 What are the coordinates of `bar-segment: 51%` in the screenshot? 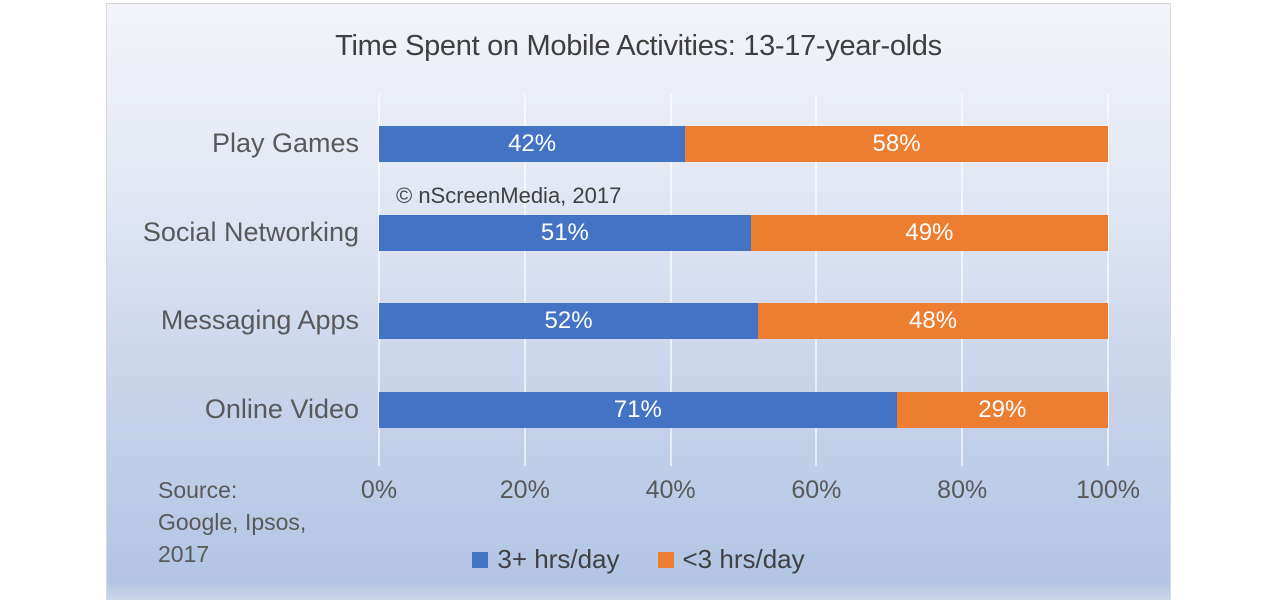 It's located at (565, 232).